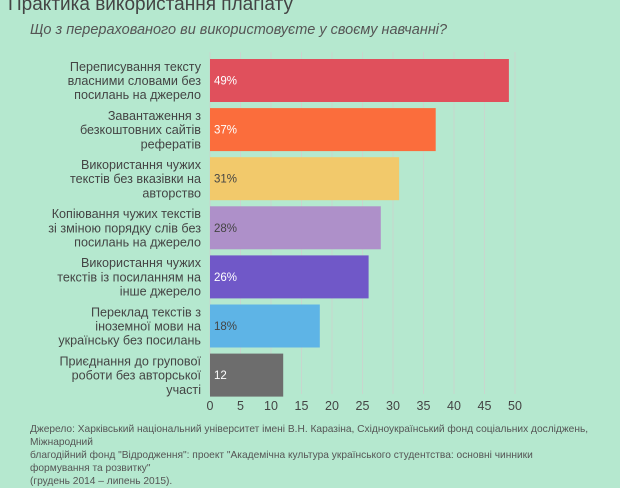 The height and width of the screenshot is (488, 620). What do you see at coordinates (454, 406) in the screenshot?
I see `x-tick-label: 40` at bounding box center [454, 406].